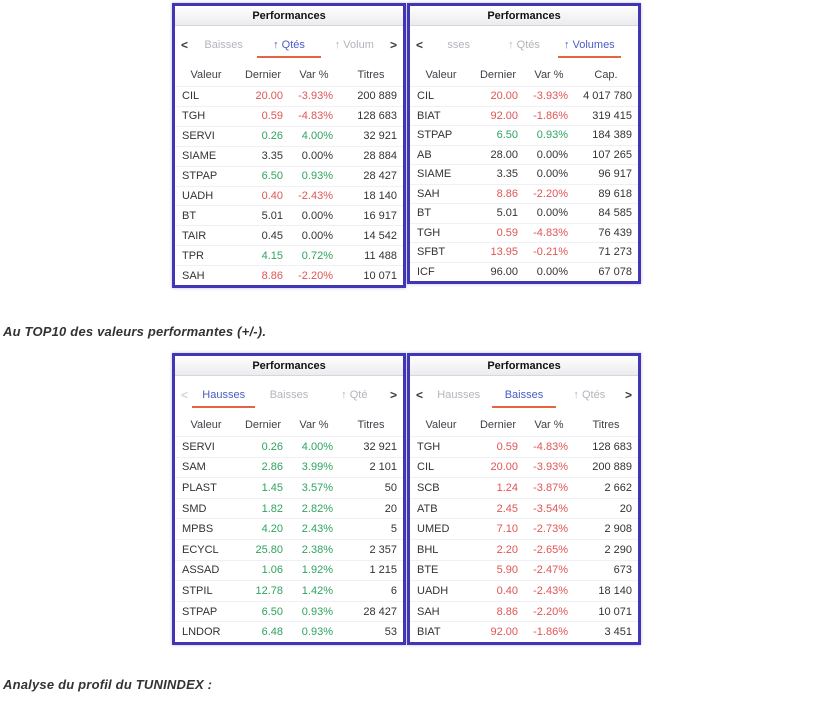 The width and height of the screenshot is (816, 704). Describe the element at coordinates (524, 115) in the screenshot. I see `table-row-biat: BIAT 92.00 -1.86% 319 415` at that location.